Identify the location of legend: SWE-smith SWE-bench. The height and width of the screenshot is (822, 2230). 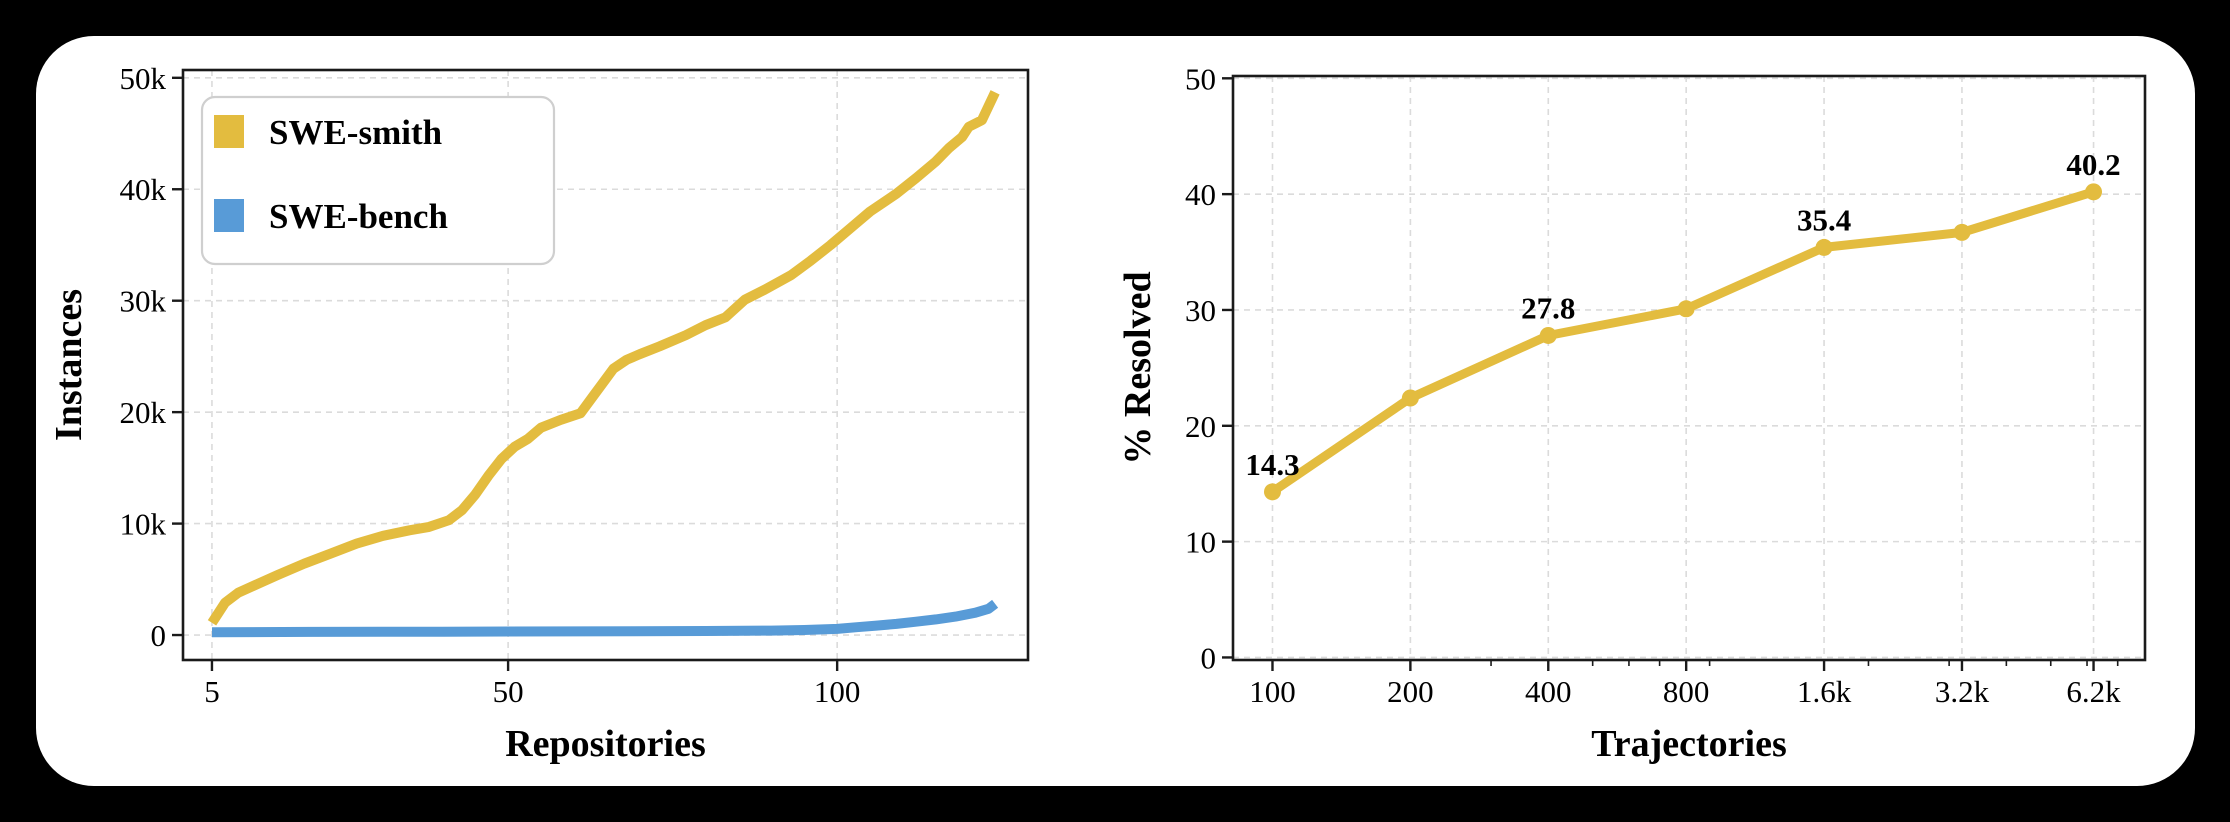
(378, 180).